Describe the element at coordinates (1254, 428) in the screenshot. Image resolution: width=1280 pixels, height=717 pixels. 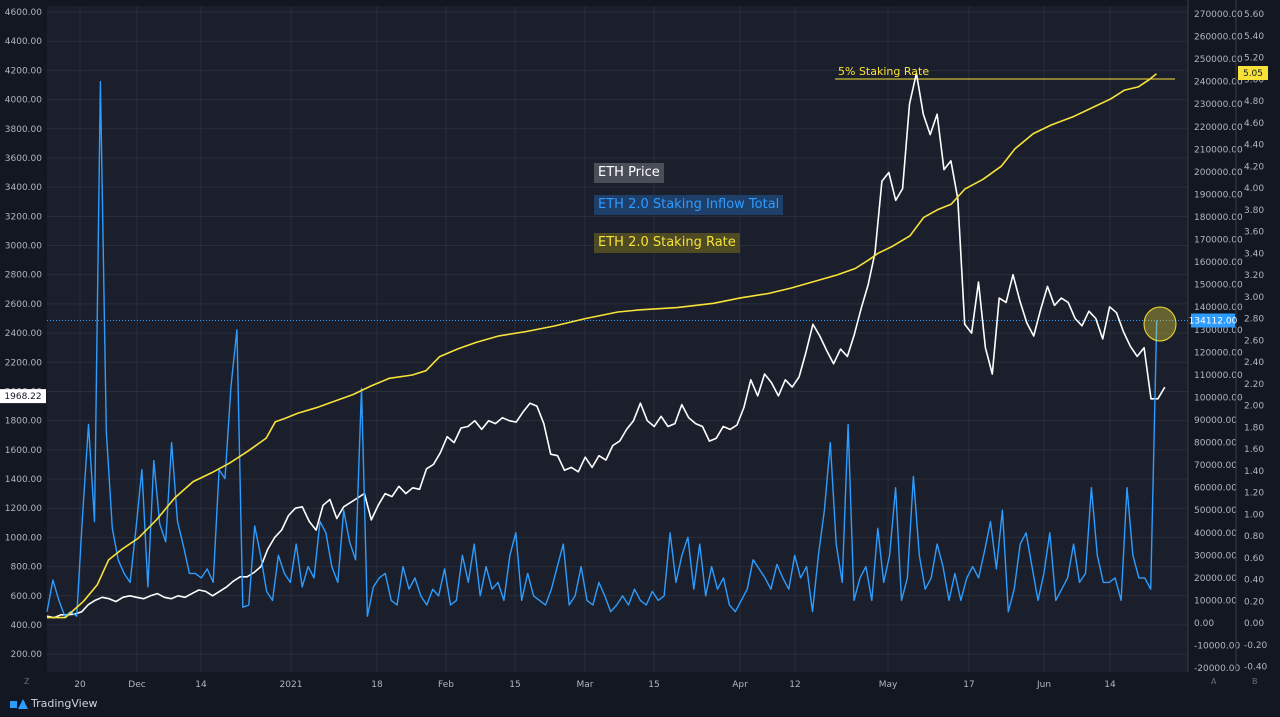
I see `right-axis-tick-label: 1.80` at that location.